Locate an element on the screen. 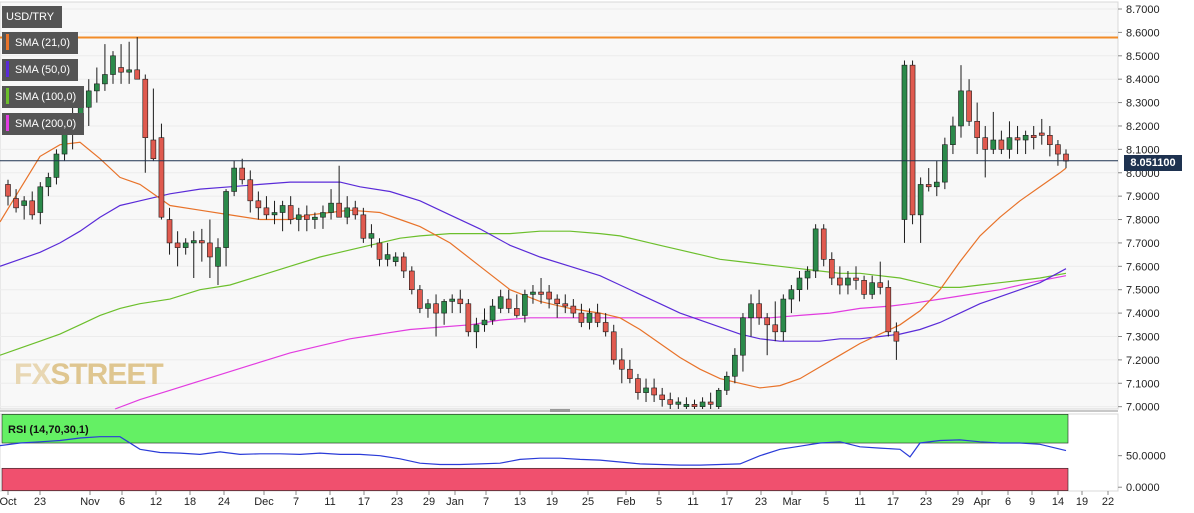 Image resolution: width=1194 pixels, height=513 pixels. x-tick-label: 11 is located at coordinates (329, 502).